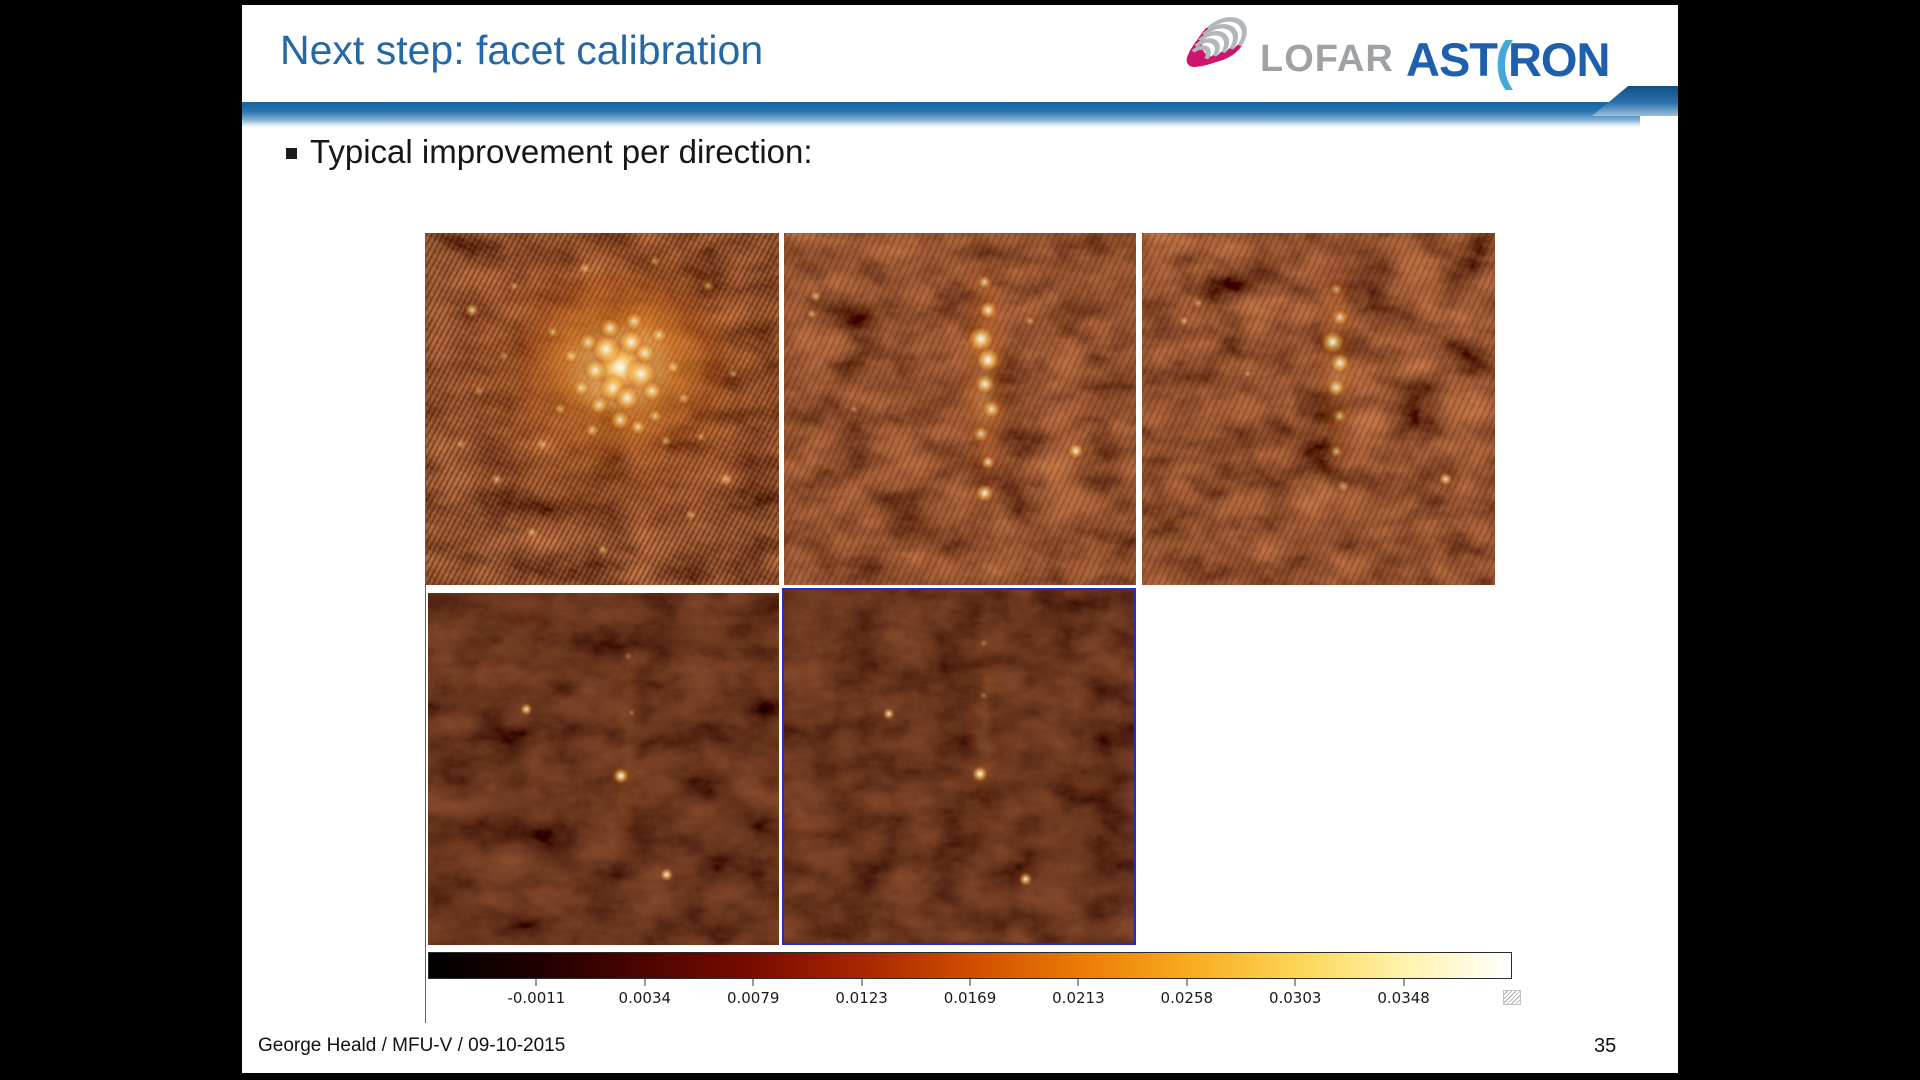  I want to click on resize-grip-icon, so click(1512, 997).